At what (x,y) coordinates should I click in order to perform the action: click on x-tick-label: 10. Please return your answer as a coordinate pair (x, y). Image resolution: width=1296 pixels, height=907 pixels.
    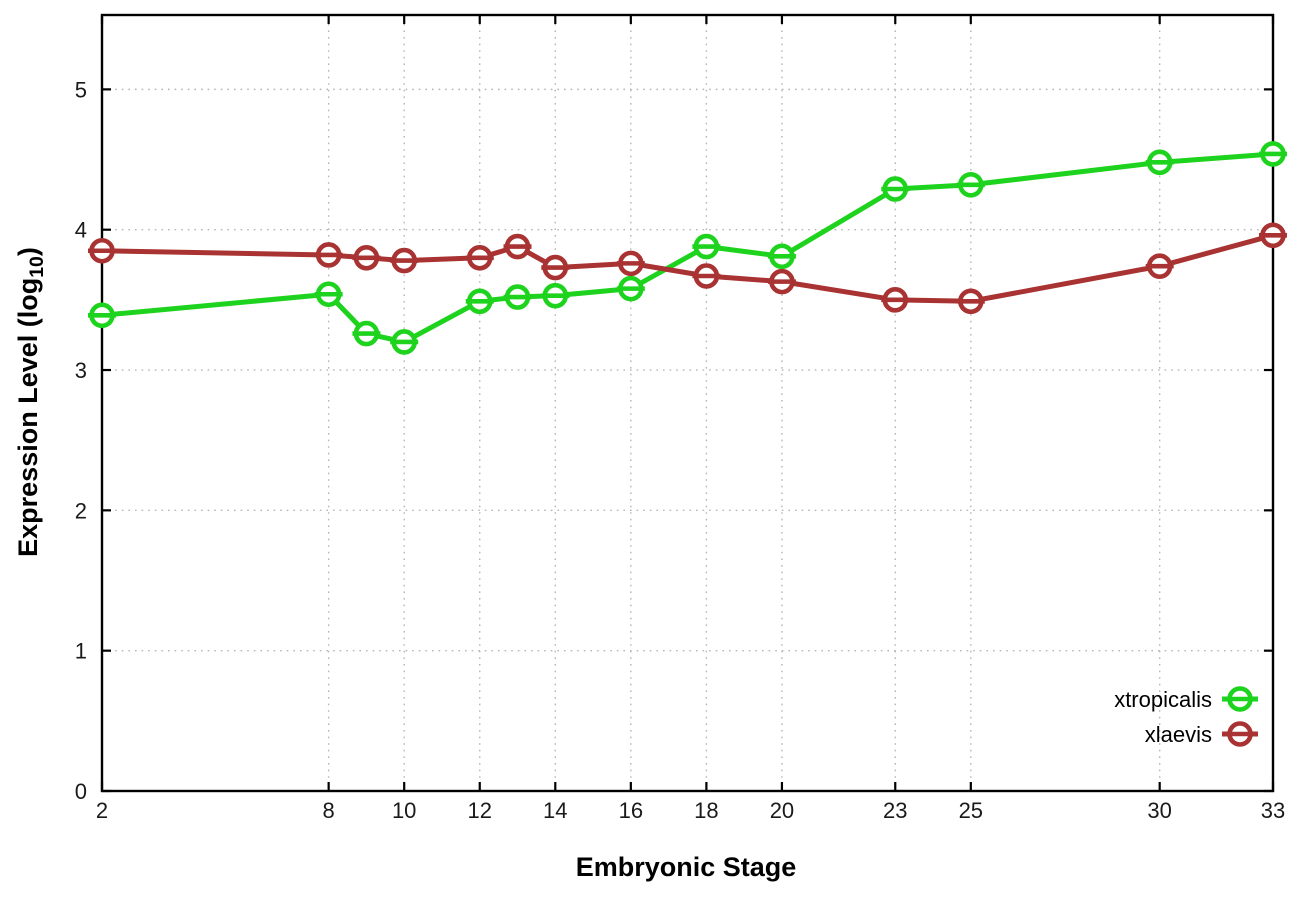
    Looking at the image, I should click on (404, 810).